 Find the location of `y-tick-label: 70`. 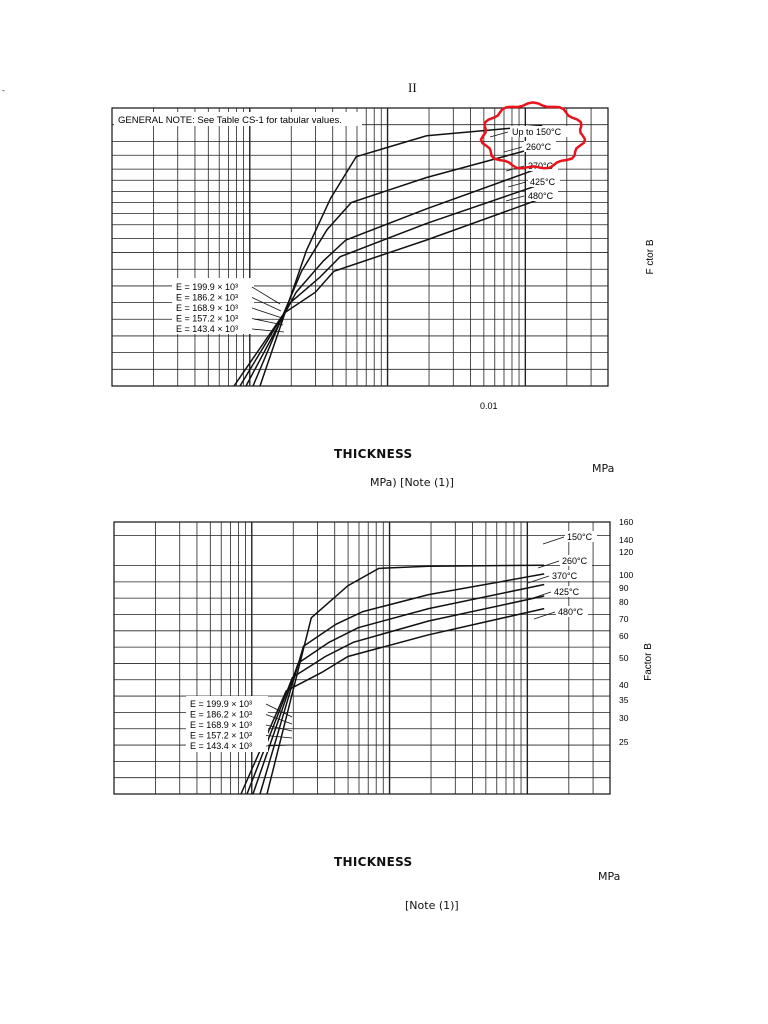

y-tick-label: 70 is located at coordinates (624, 619).